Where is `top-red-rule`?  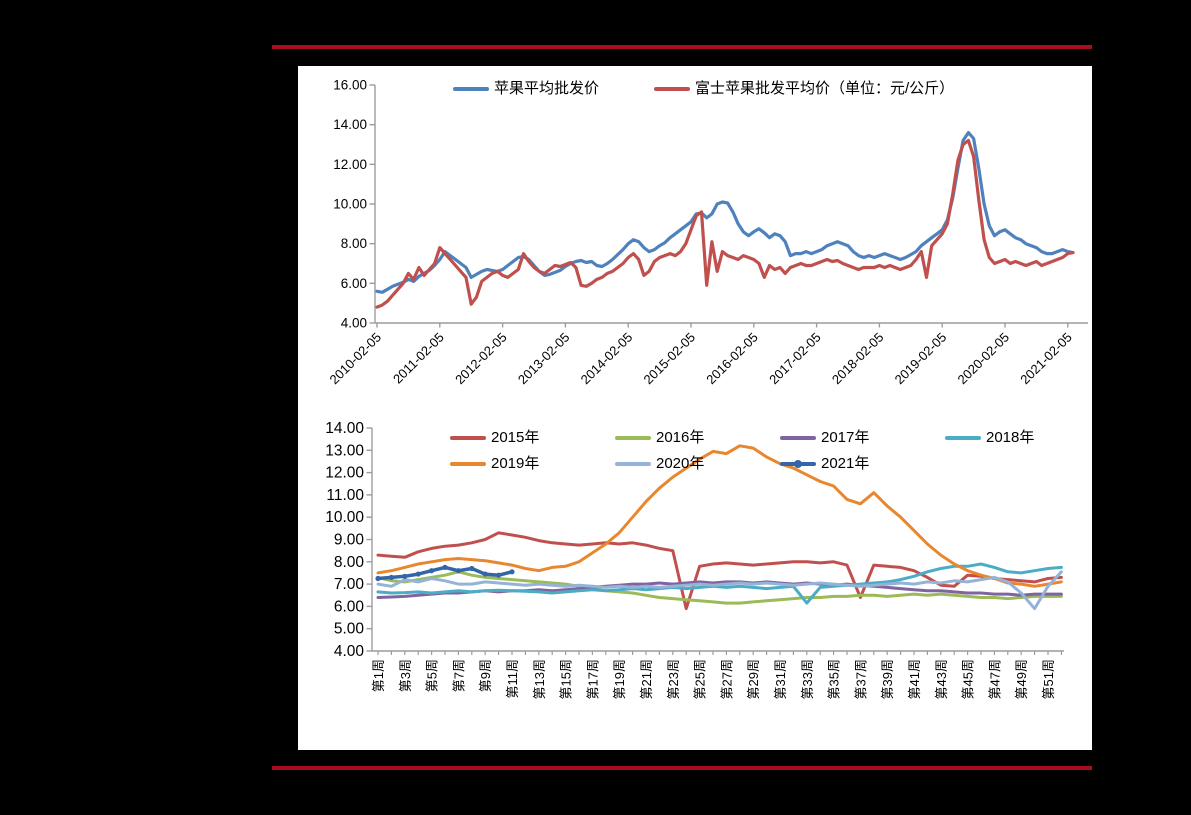
top-red-rule is located at coordinates (682, 47).